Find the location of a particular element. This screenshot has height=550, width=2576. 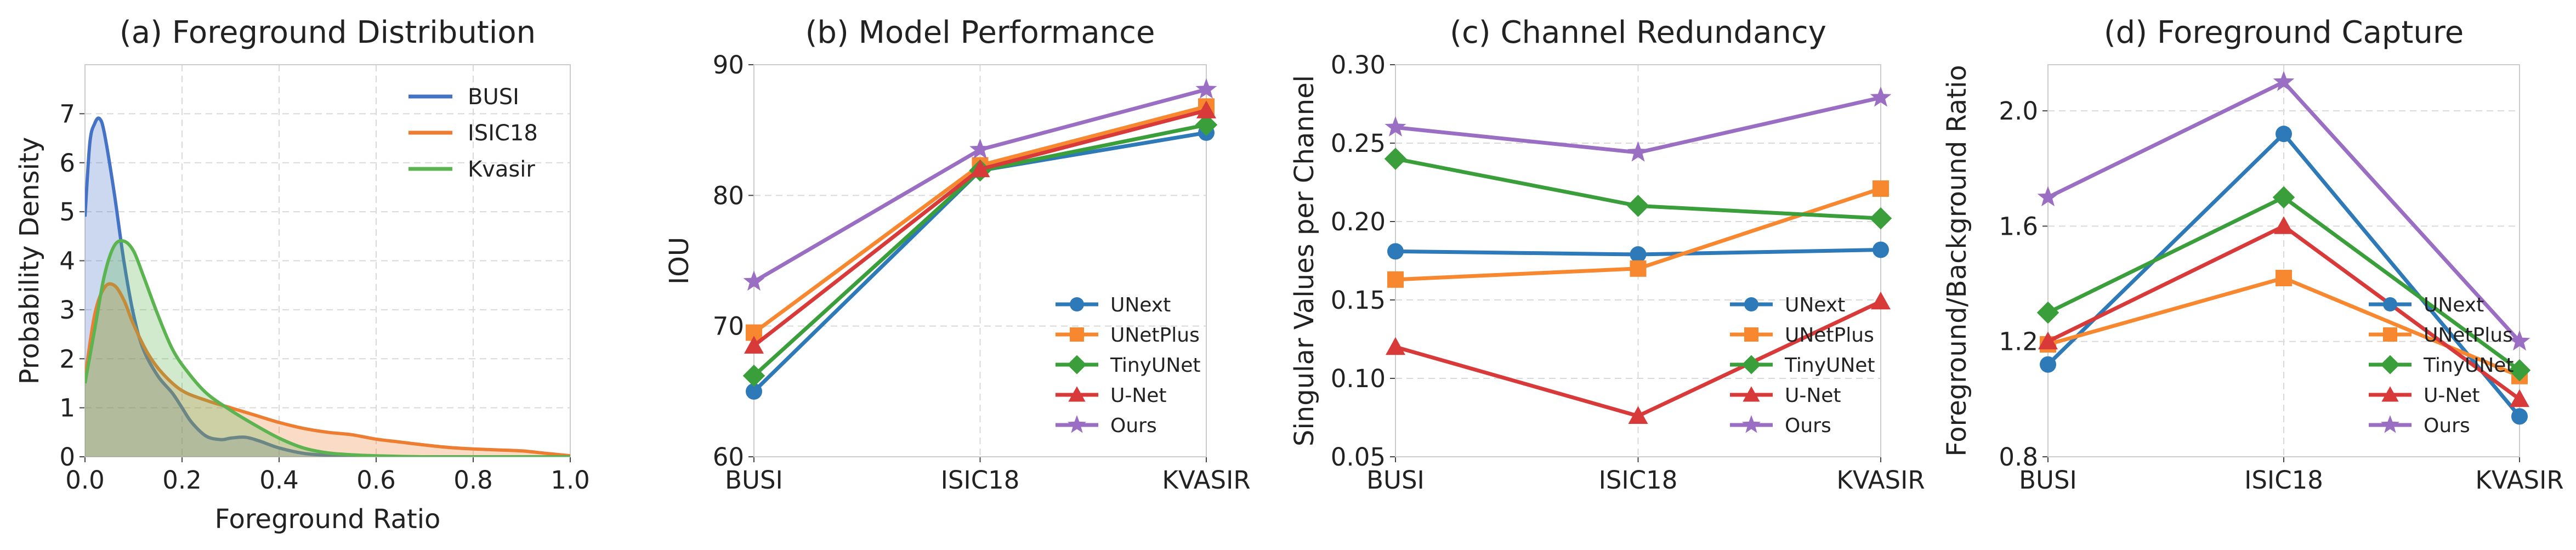

plot-frame is located at coordinates (980, 260).